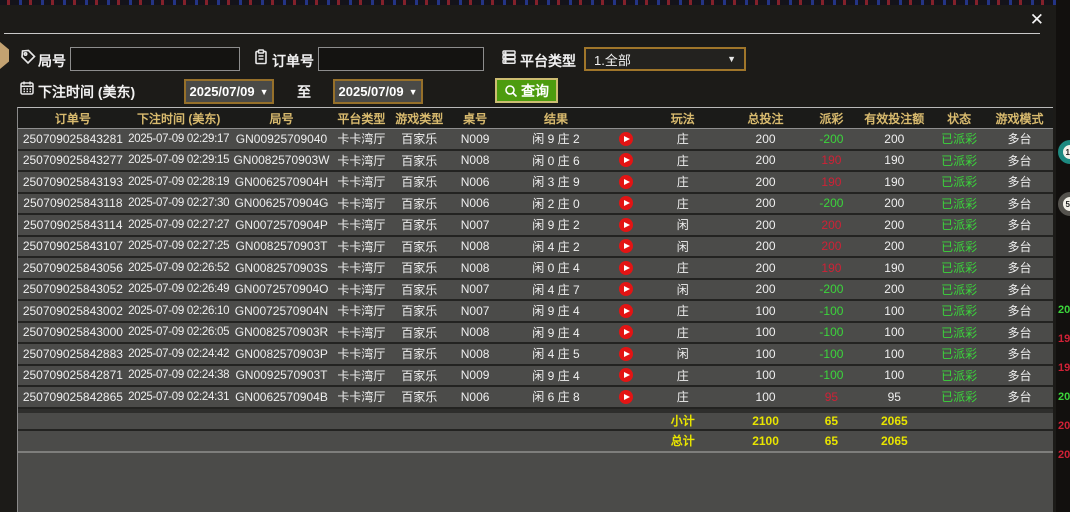 Image resolution: width=1070 pixels, height=512 pixels. I want to click on date-from-value: 2025/07/09, so click(222, 91).